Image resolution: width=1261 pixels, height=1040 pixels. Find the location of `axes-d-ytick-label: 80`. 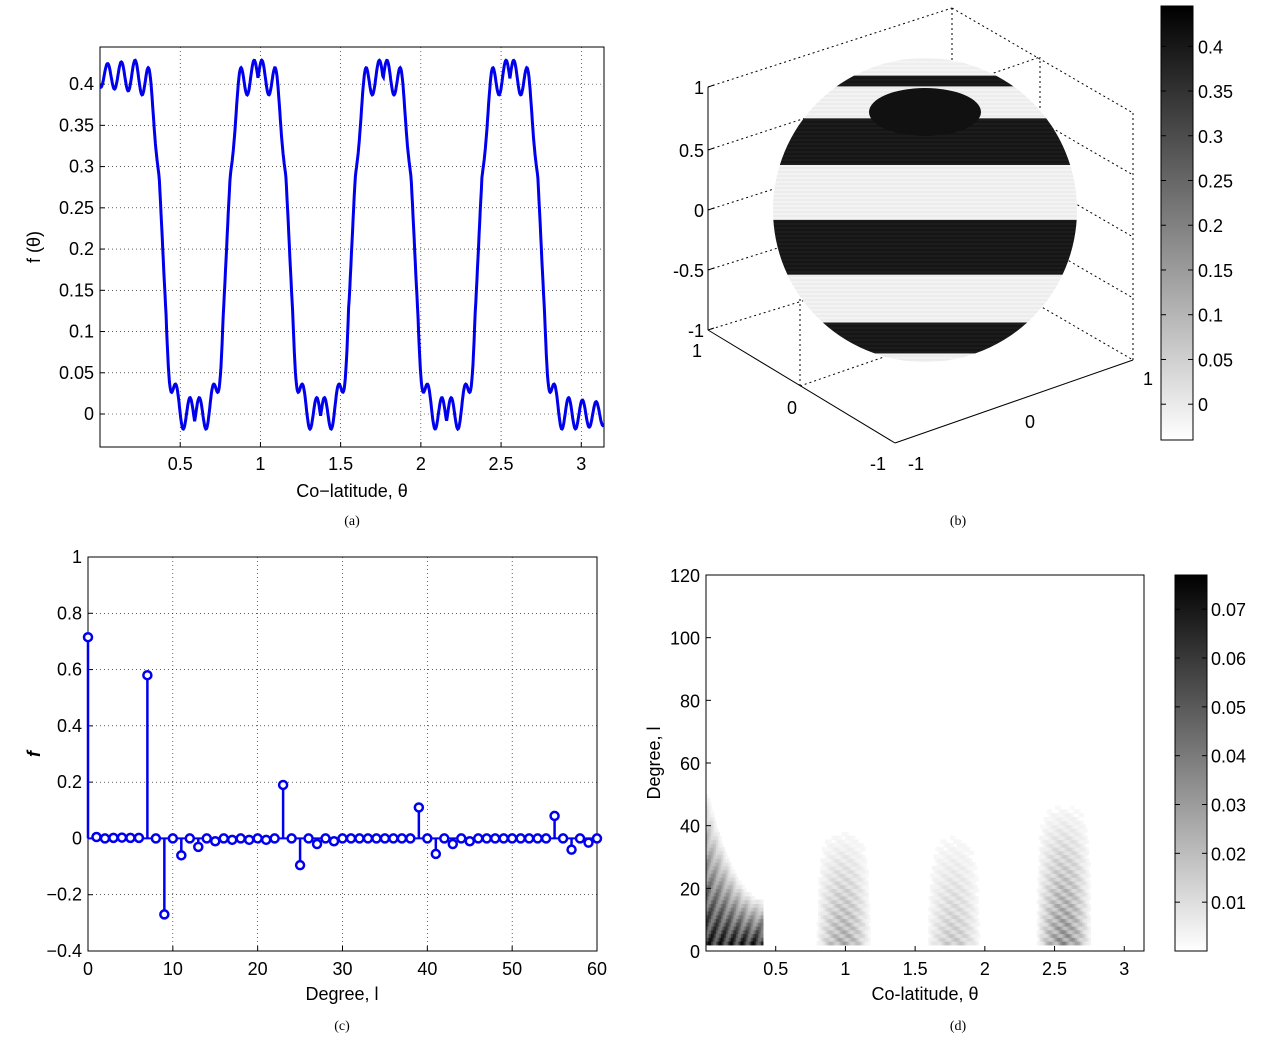

axes-d-ytick-label: 80 is located at coordinates (690, 701).